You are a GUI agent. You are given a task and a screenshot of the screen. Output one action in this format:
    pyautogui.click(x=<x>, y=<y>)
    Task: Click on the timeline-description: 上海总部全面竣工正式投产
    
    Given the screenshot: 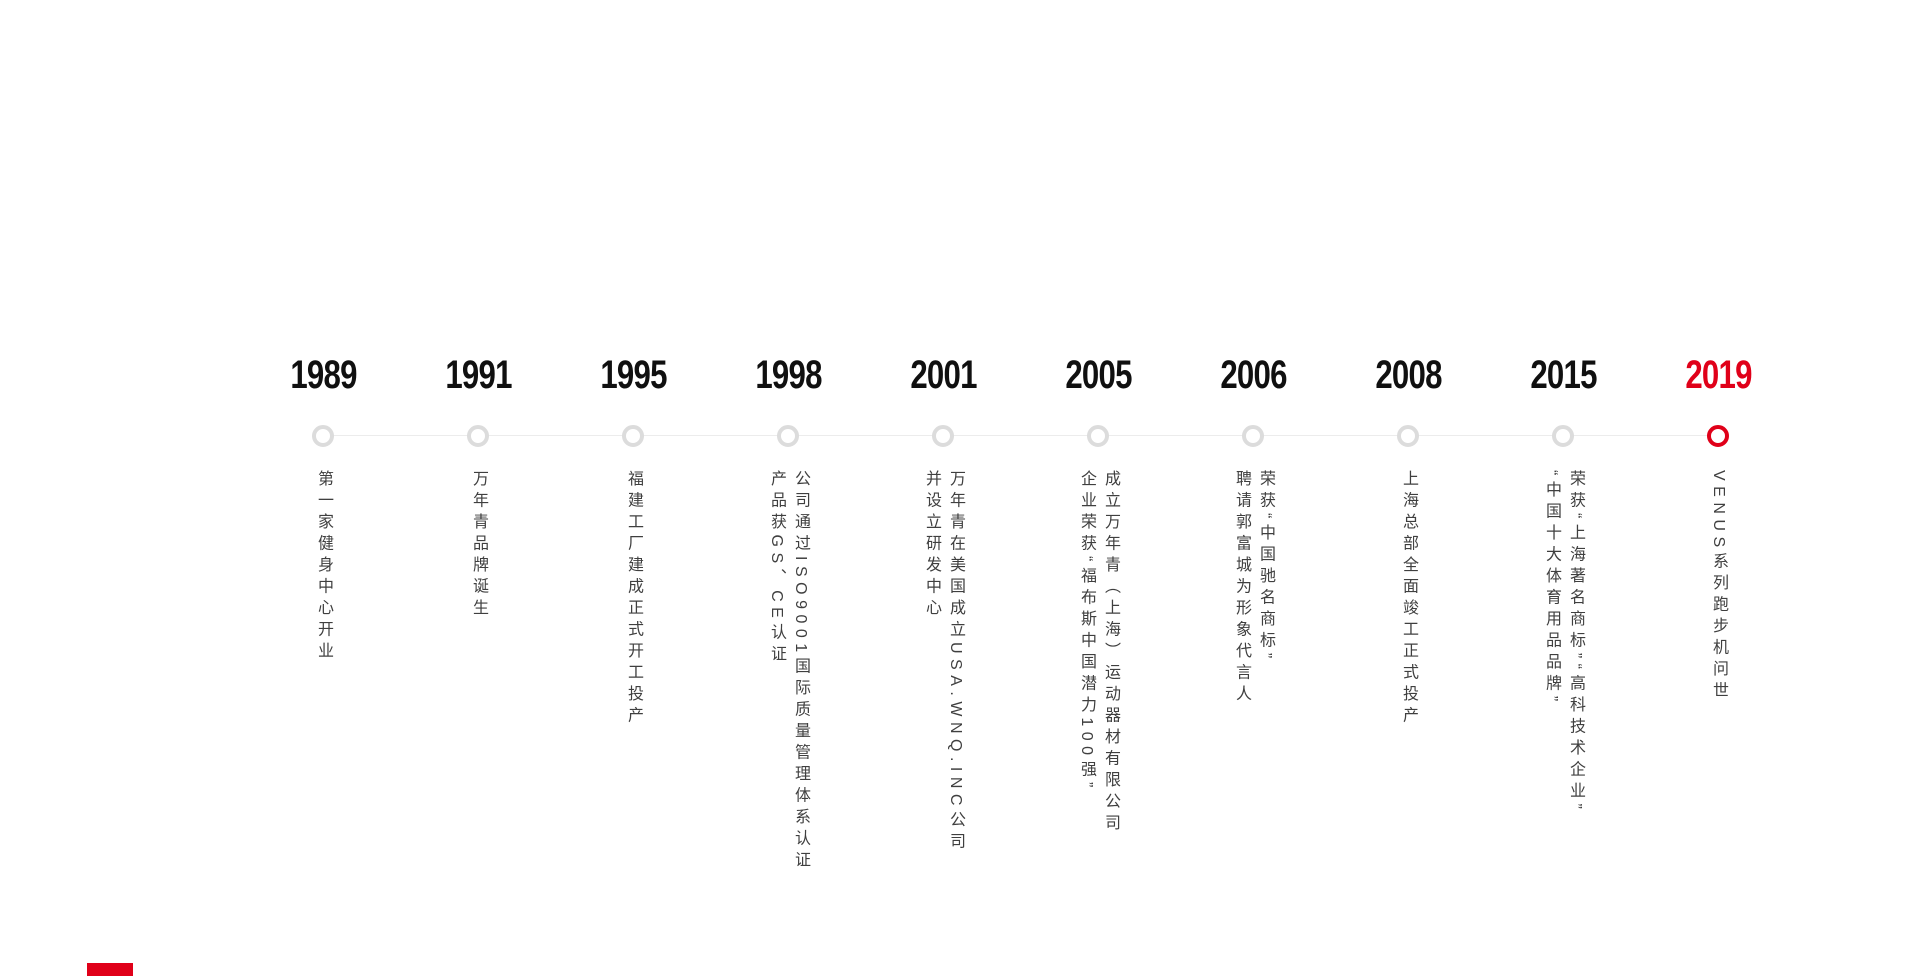 What is the action you would take?
    pyautogui.click(x=1408, y=599)
    